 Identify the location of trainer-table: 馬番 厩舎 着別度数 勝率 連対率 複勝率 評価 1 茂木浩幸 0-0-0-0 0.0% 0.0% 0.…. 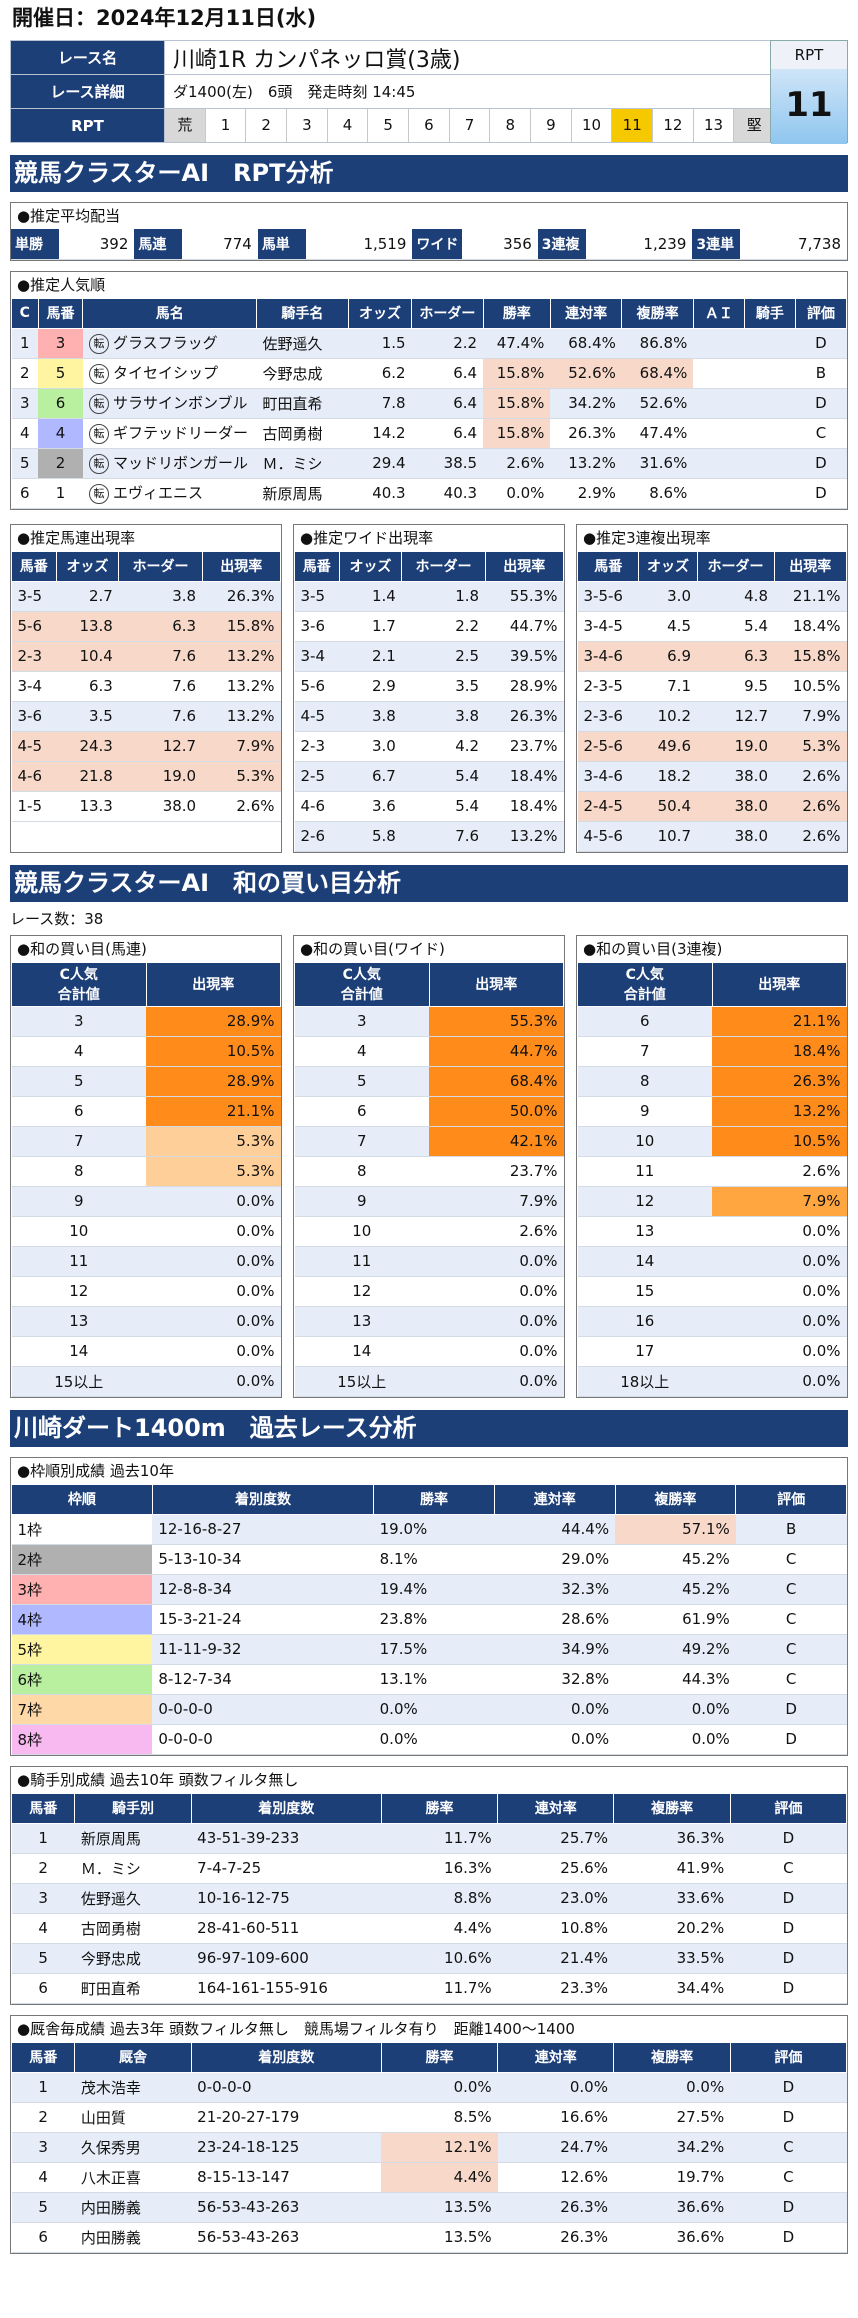
(429, 2147).